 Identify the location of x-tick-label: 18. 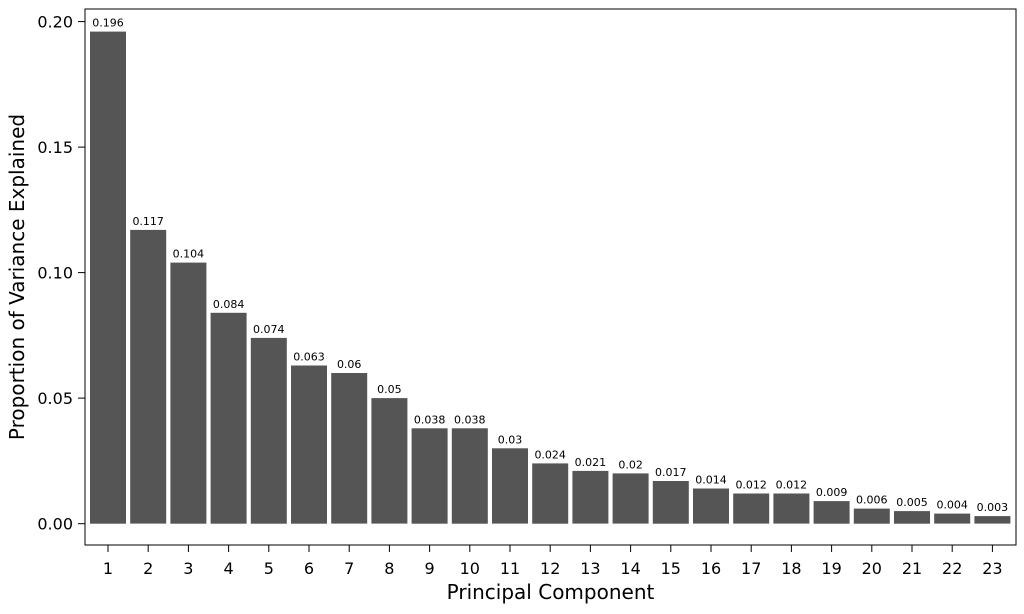
(791, 568).